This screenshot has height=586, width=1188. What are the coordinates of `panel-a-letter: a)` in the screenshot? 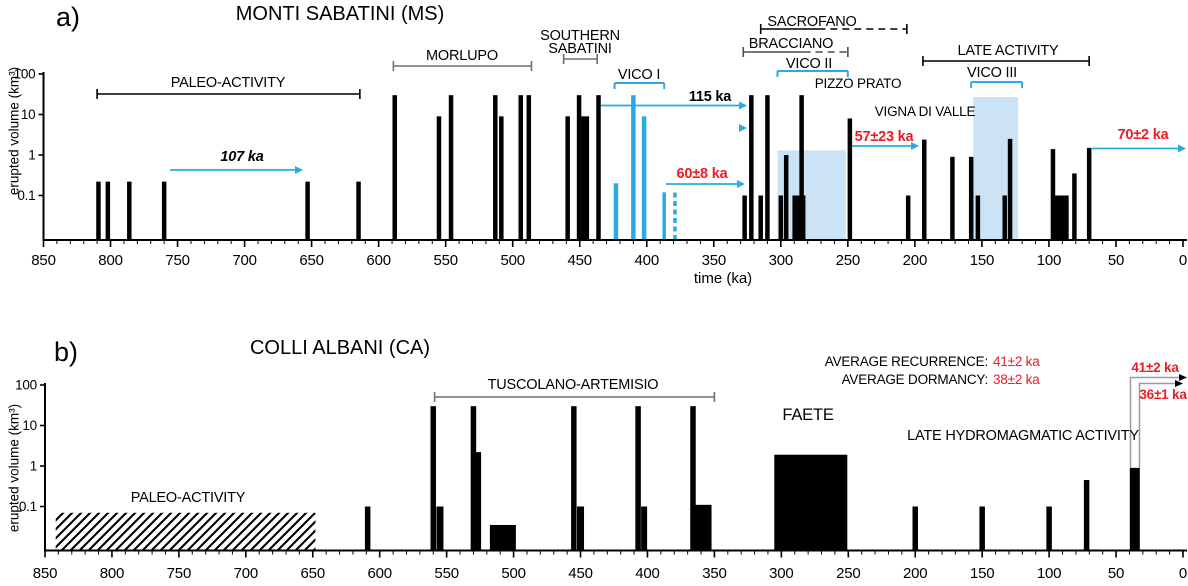 It's located at (68, 17).